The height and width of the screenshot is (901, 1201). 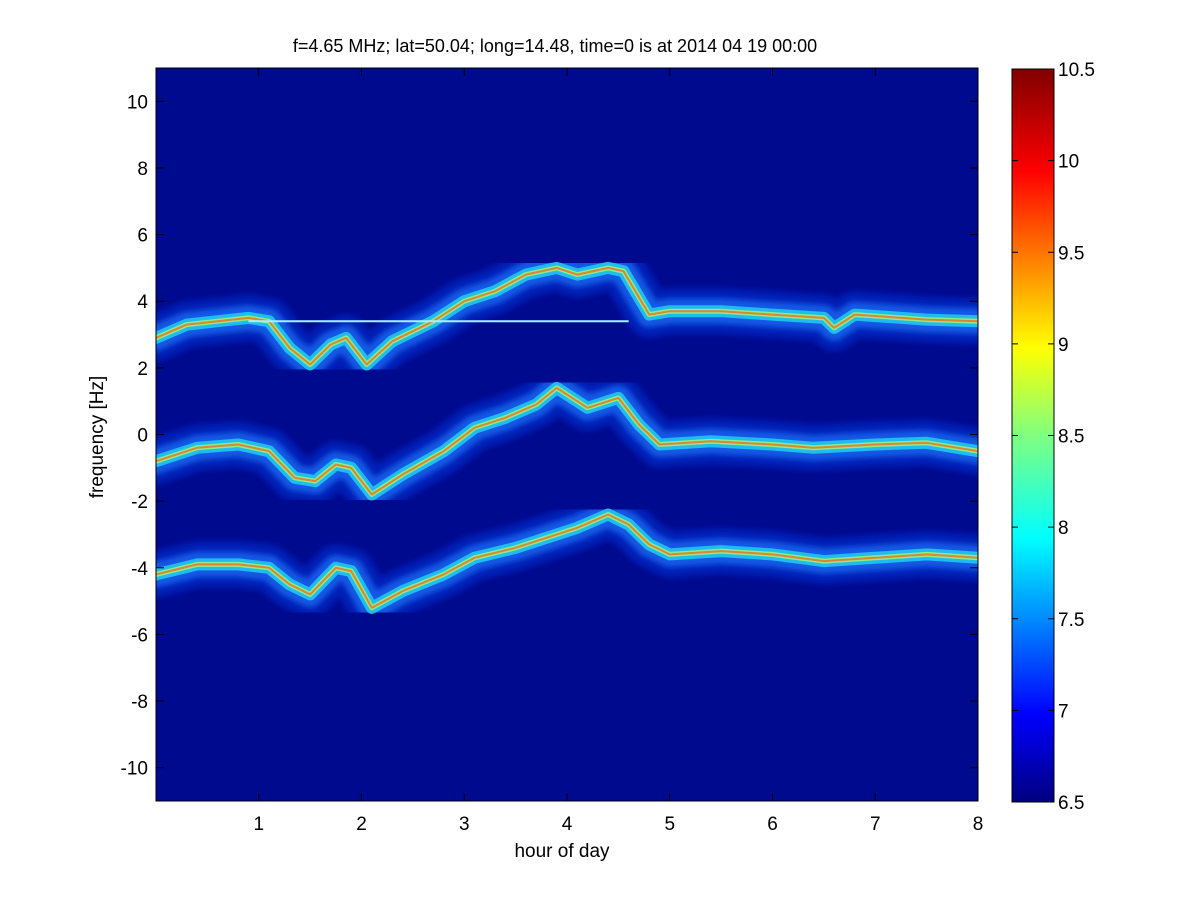 What do you see at coordinates (464, 824) in the screenshot?
I see `x-tick-label: 3` at bounding box center [464, 824].